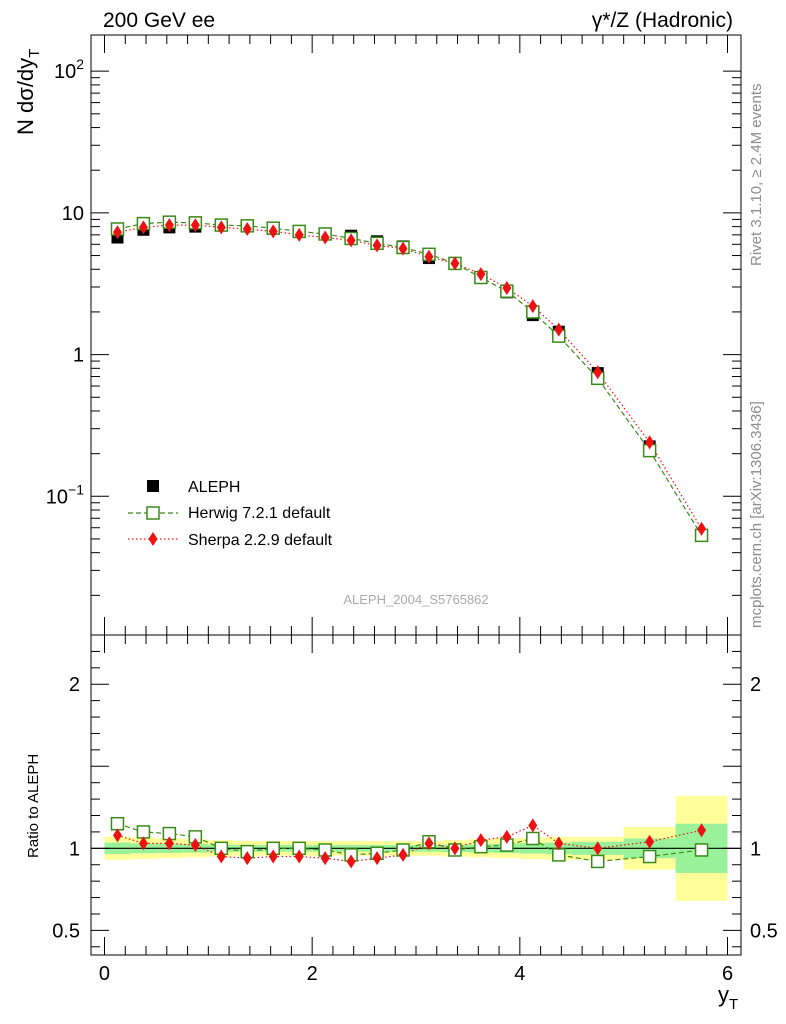 This screenshot has height=1024, width=786. I want to click on legend-label-sherpa: Sherpa 2.2.9 default, so click(260, 540).